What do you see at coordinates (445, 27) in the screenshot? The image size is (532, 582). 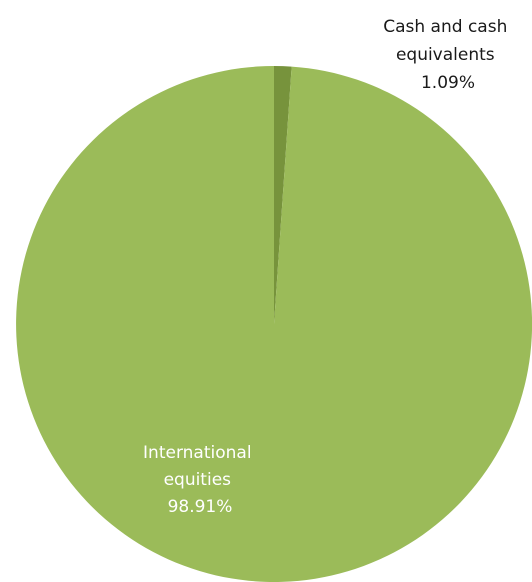 I see `slice-label-cash-line-1: Cash and cash` at bounding box center [445, 27].